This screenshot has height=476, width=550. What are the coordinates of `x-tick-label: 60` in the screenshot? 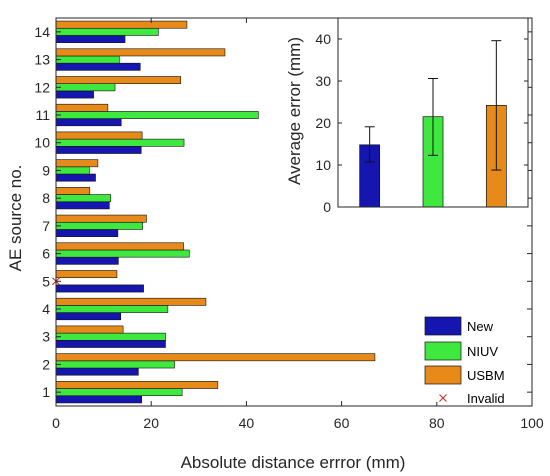 It's located at (342, 423).